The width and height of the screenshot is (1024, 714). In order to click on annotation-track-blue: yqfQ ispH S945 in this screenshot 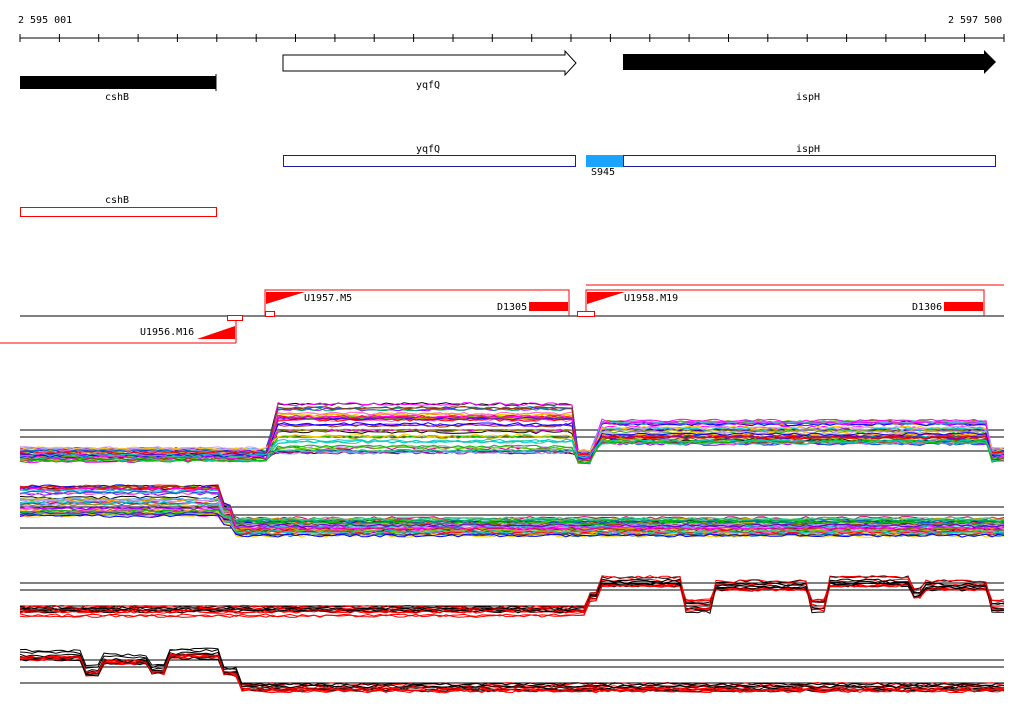, I will do `click(639, 161)`.